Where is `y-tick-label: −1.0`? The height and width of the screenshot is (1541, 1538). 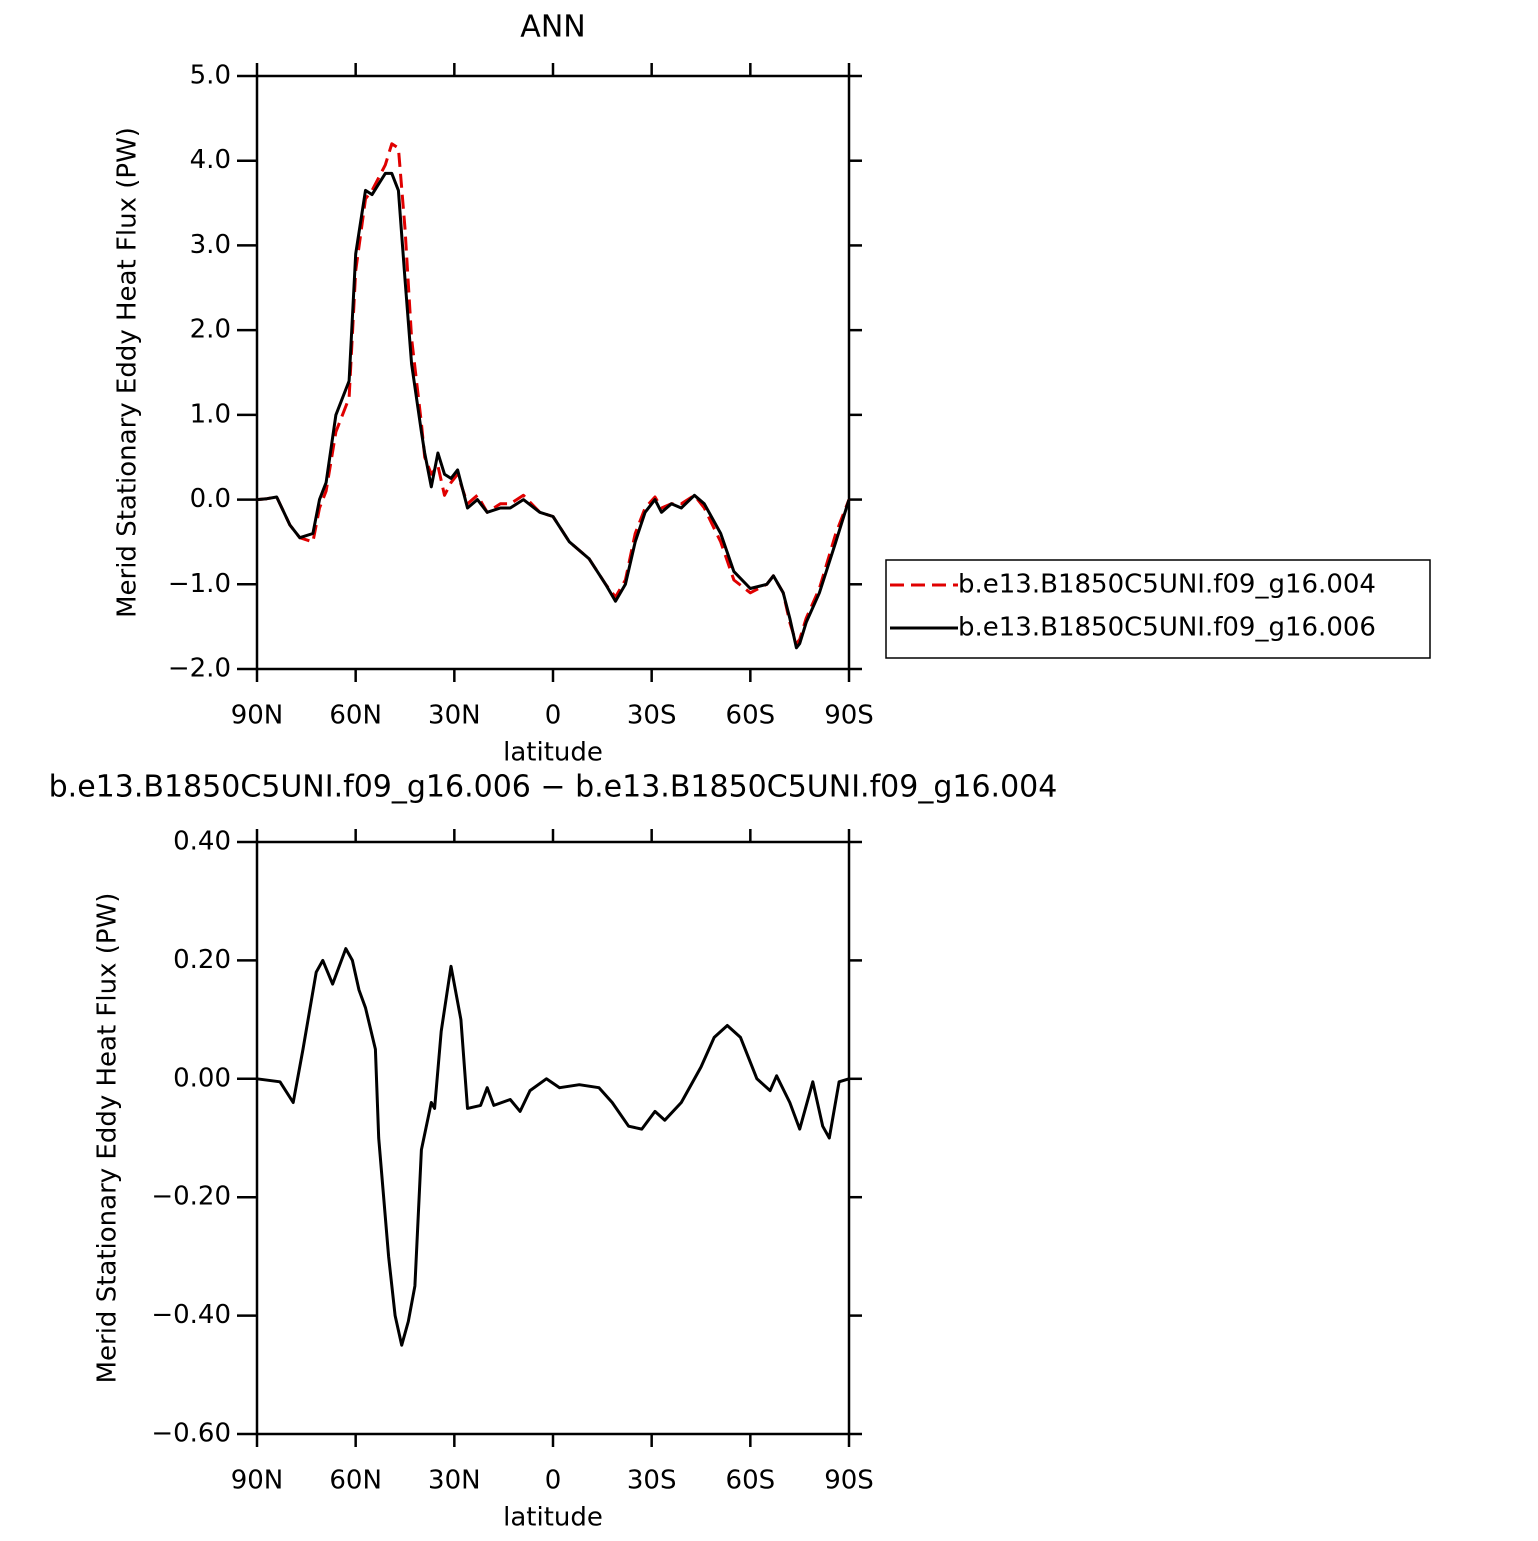
y-tick-label: −1.0 is located at coordinates (199, 584).